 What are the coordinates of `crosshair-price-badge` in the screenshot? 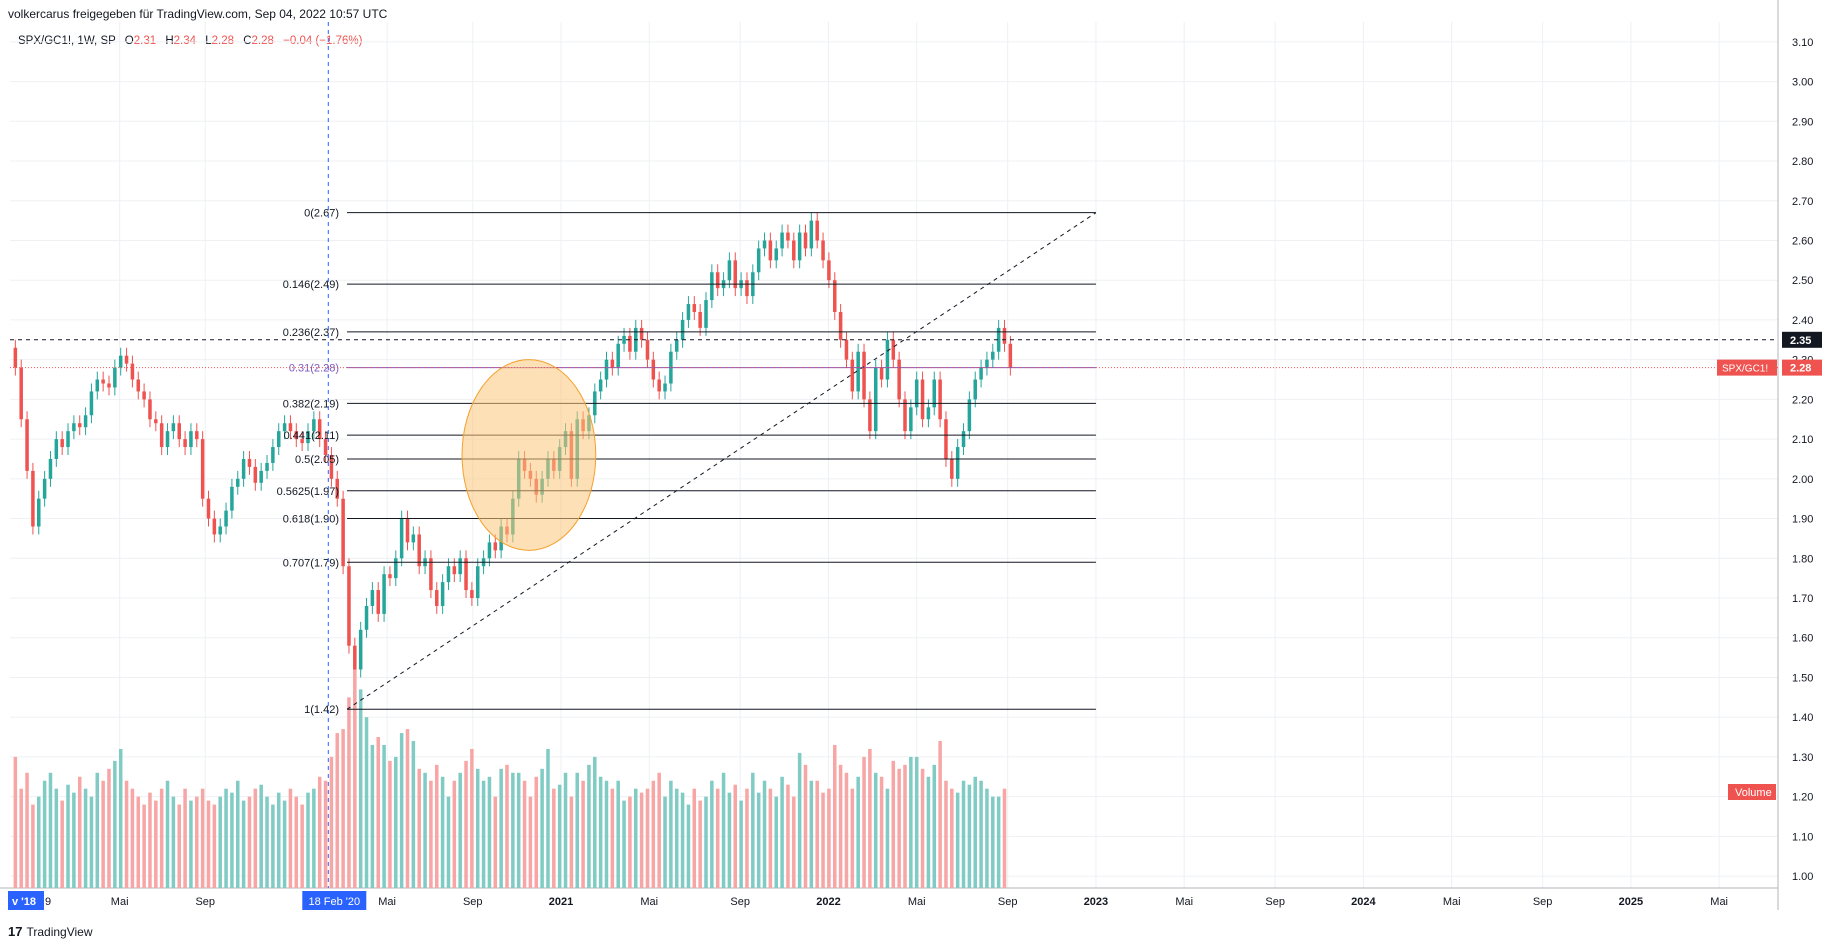 It's located at (1802, 339).